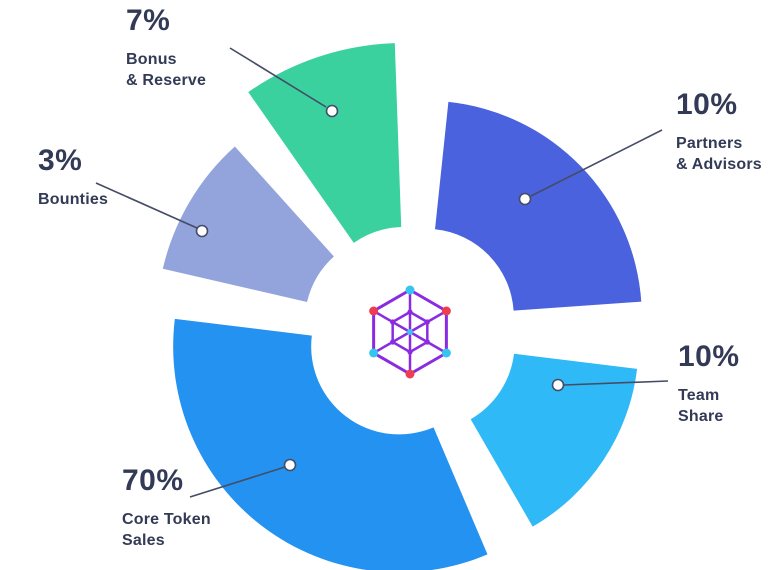 Image resolution: width=770 pixels, height=570 pixels. What do you see at coordinates (707, 104) in the screenshot?
I see `percent-partners-advisors: 10%` at bounding box center [707, 104].